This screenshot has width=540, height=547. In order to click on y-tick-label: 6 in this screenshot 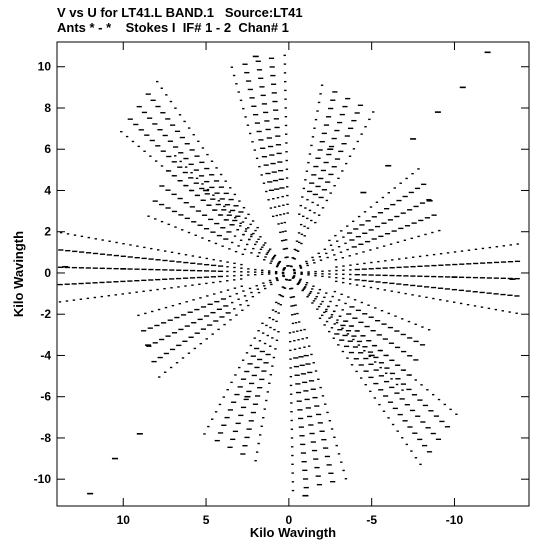, I will do `click(47, 149)`.